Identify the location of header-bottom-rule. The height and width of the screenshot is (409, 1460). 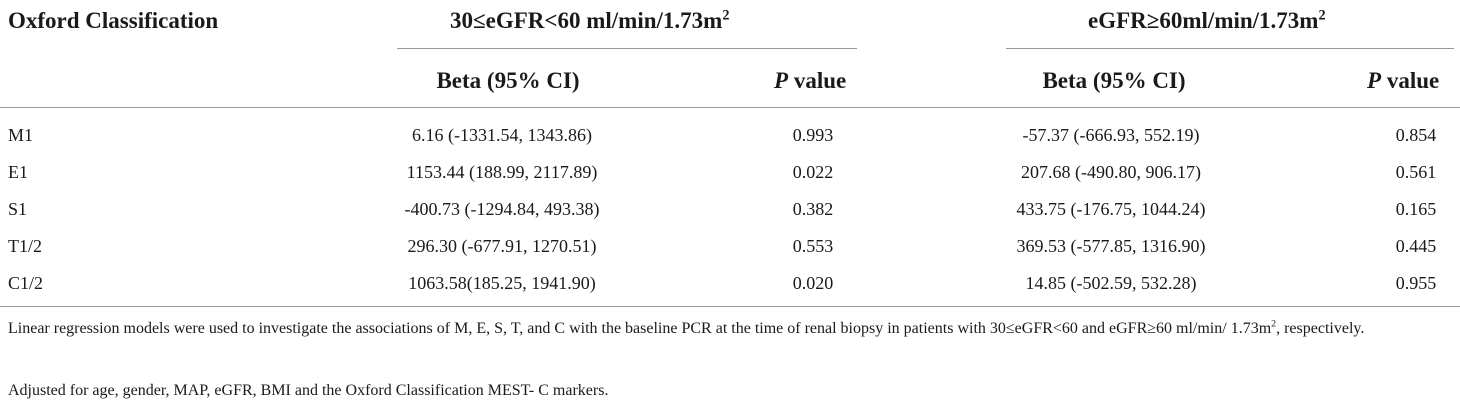
(730, 107).